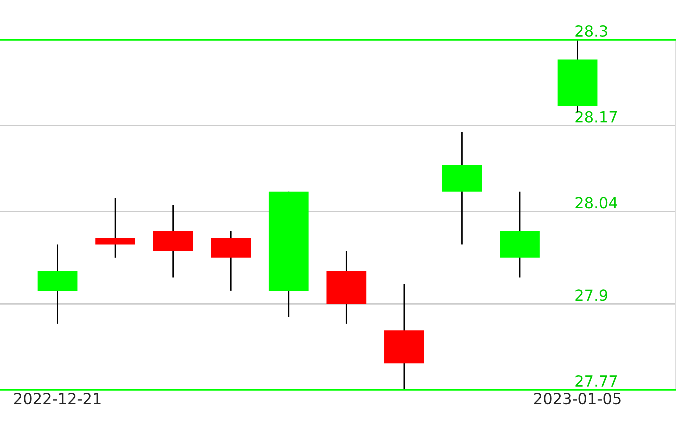  What do you see at coordinates (577, 399) in the screenshot?
I see `x-tick-label: 2023-01-05` at bounding box center [577, 399].